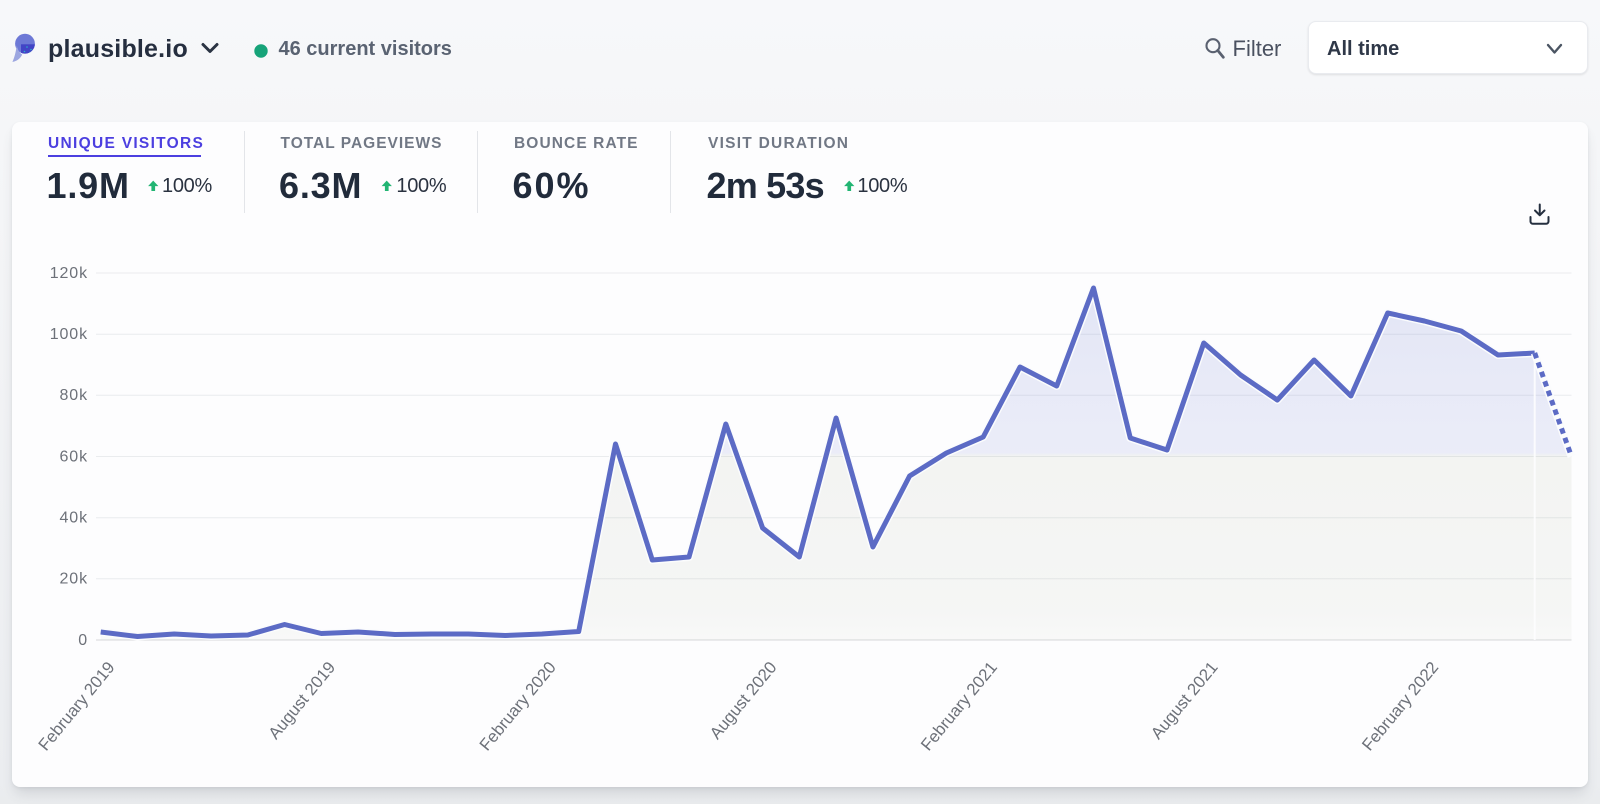 The image size is (1600, 804). I want to click on svg-text: February 2021, so click(959, 706).